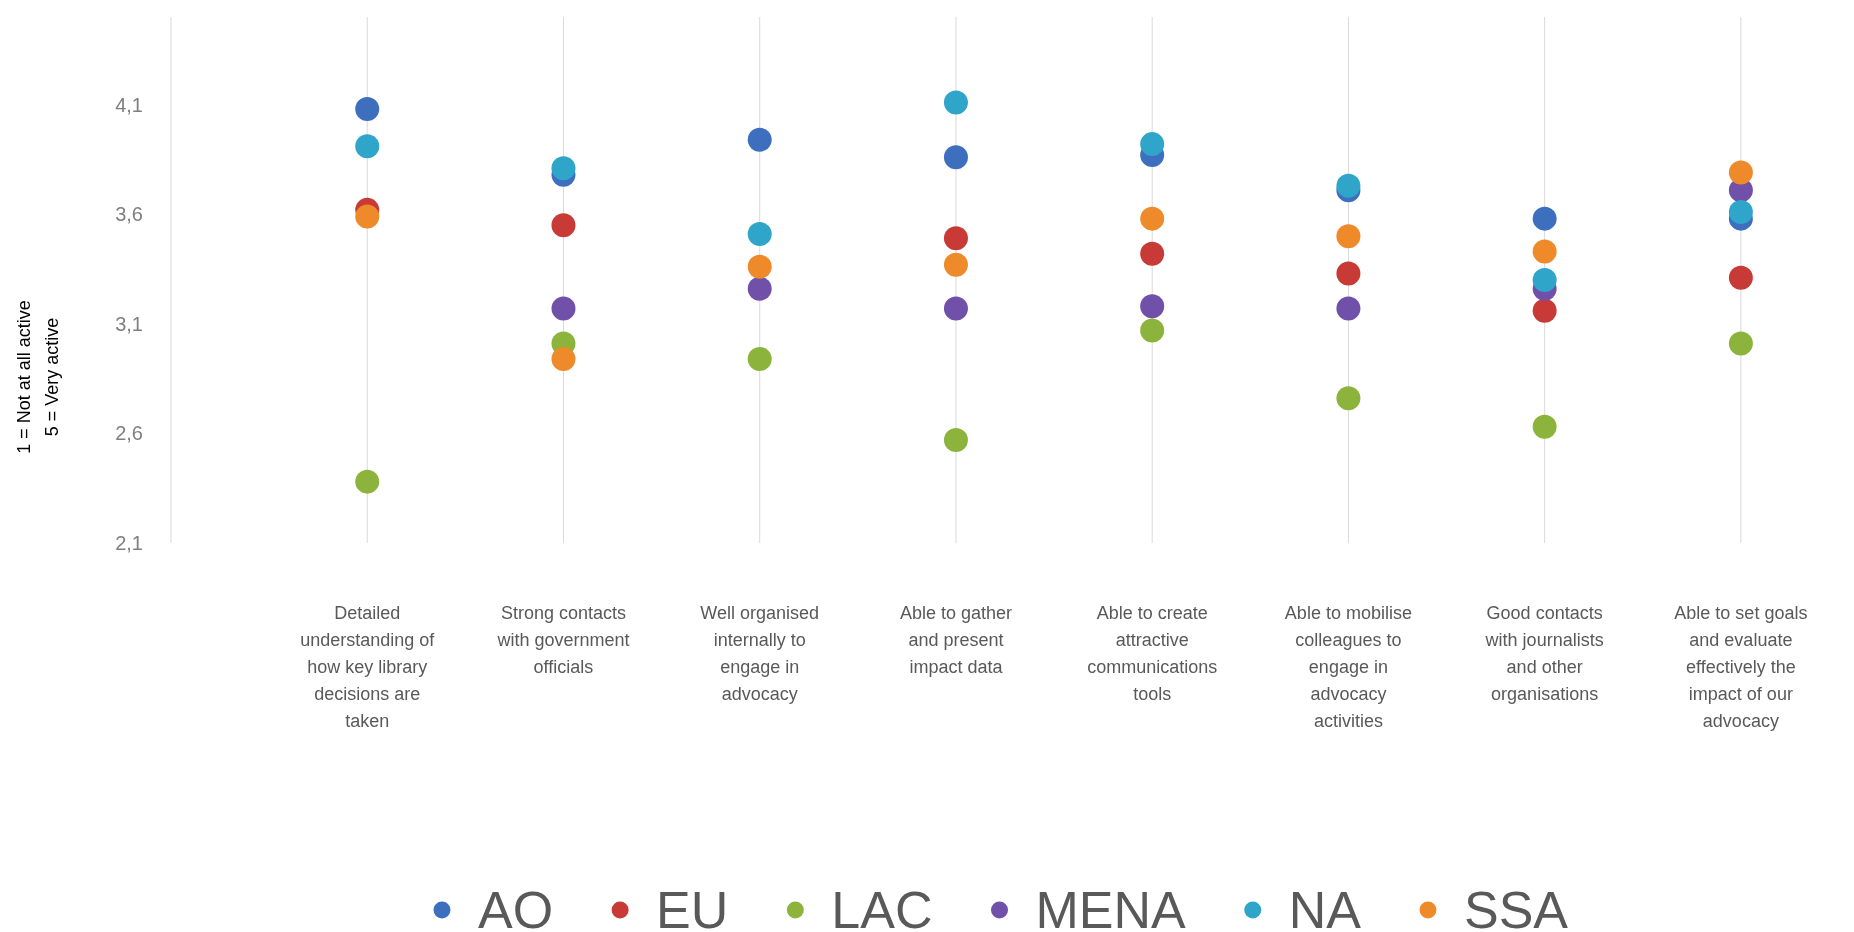 Image resolution: width=1854 pixels, height=932 pixels. What do you see at coordinates (955, 640) in the screenshot?
I see `x-tick-label: Able to gather and present impact data` at bounding box center [955, 640].